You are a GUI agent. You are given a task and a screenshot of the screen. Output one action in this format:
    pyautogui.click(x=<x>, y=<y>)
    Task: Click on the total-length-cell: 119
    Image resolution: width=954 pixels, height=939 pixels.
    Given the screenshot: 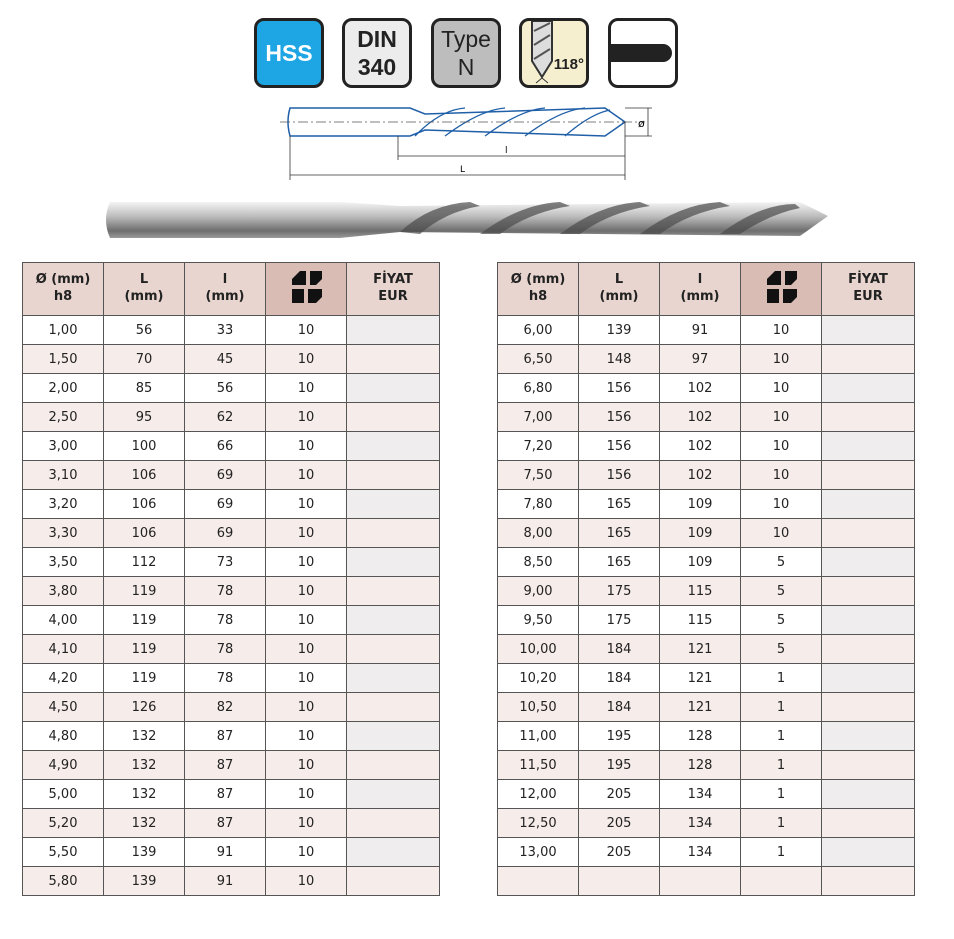 What is the action you would take?
    pyautogui.click(x=144, y=591)
    